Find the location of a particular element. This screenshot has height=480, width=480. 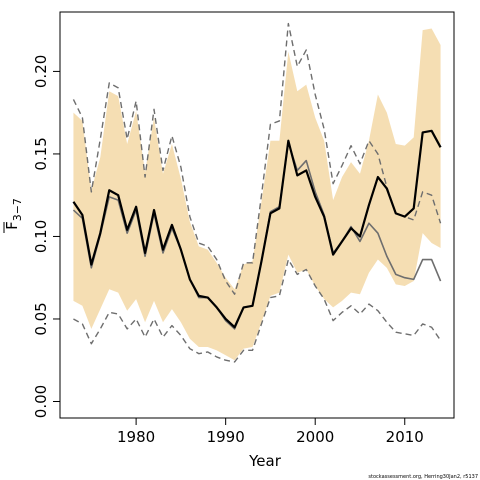

x-tick-label: 2000 is located at coordinates (315, 437).